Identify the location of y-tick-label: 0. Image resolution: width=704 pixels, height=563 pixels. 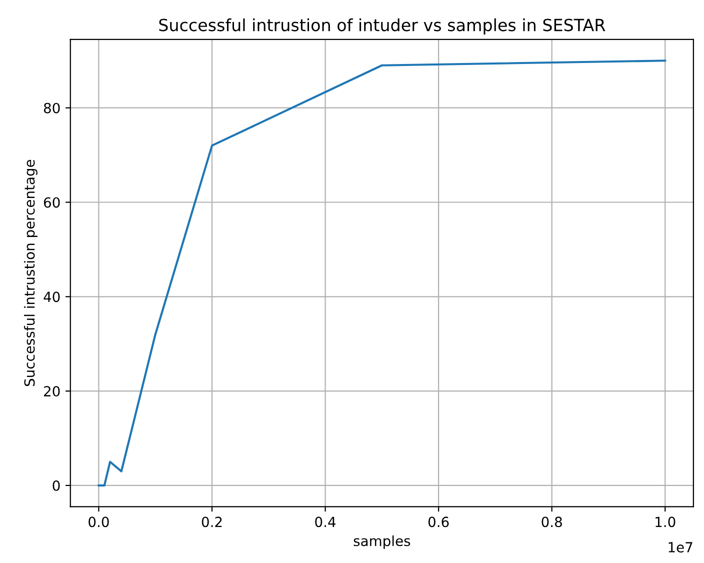
(56, 485).